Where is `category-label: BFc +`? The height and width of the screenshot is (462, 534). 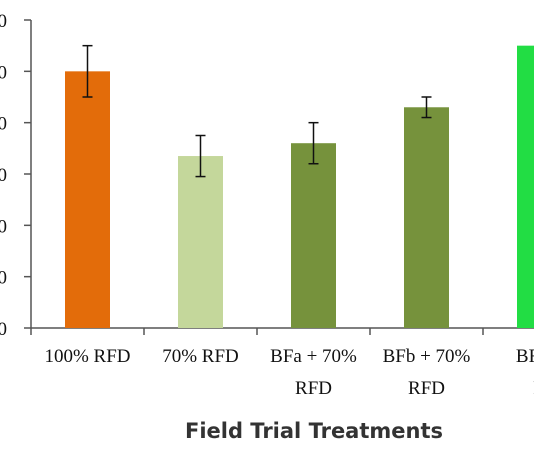
category-label: BFc + is located at coordinates (525, 356).